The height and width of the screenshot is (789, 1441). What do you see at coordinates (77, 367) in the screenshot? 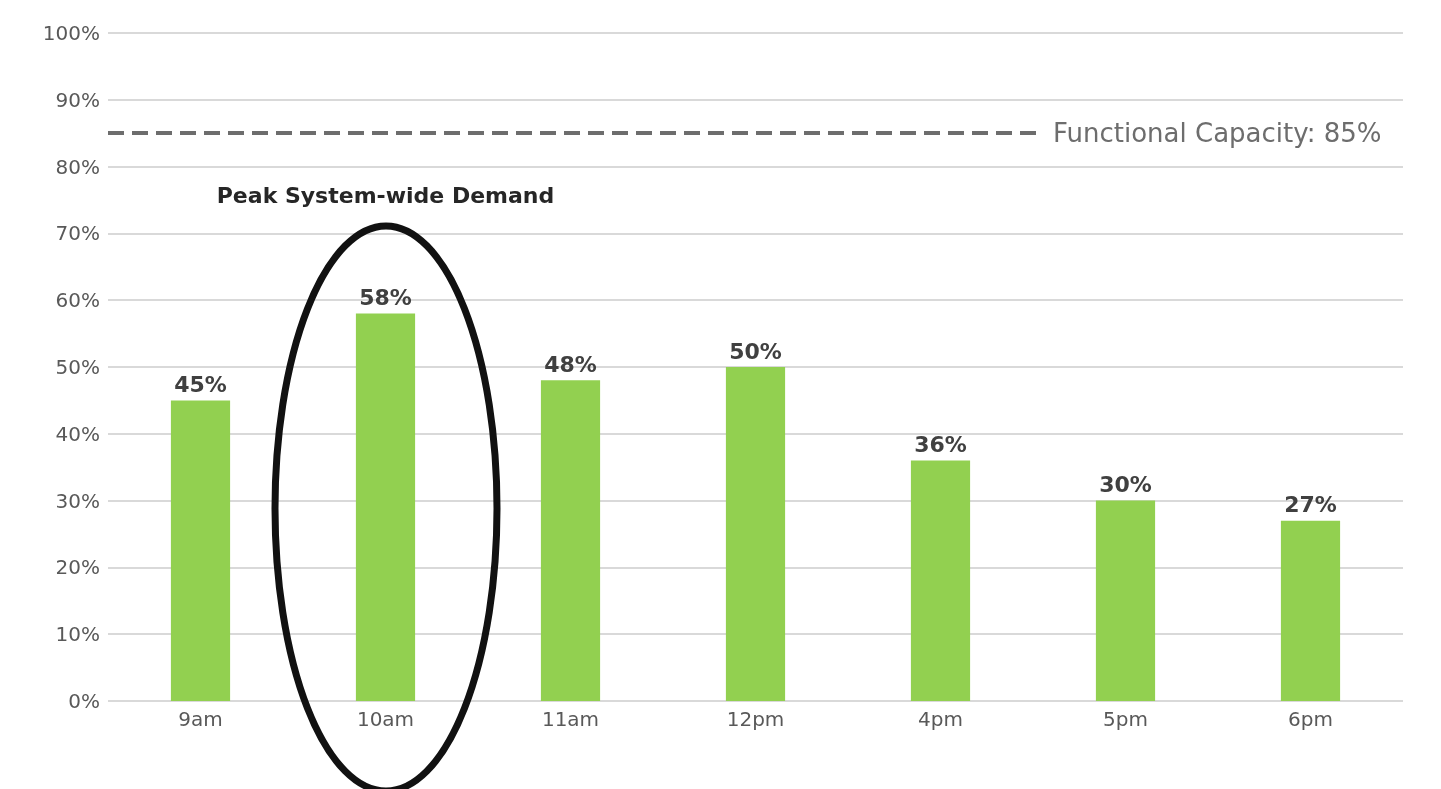
I see `y-tick-label: 50%` at bounding box center [77, 367].